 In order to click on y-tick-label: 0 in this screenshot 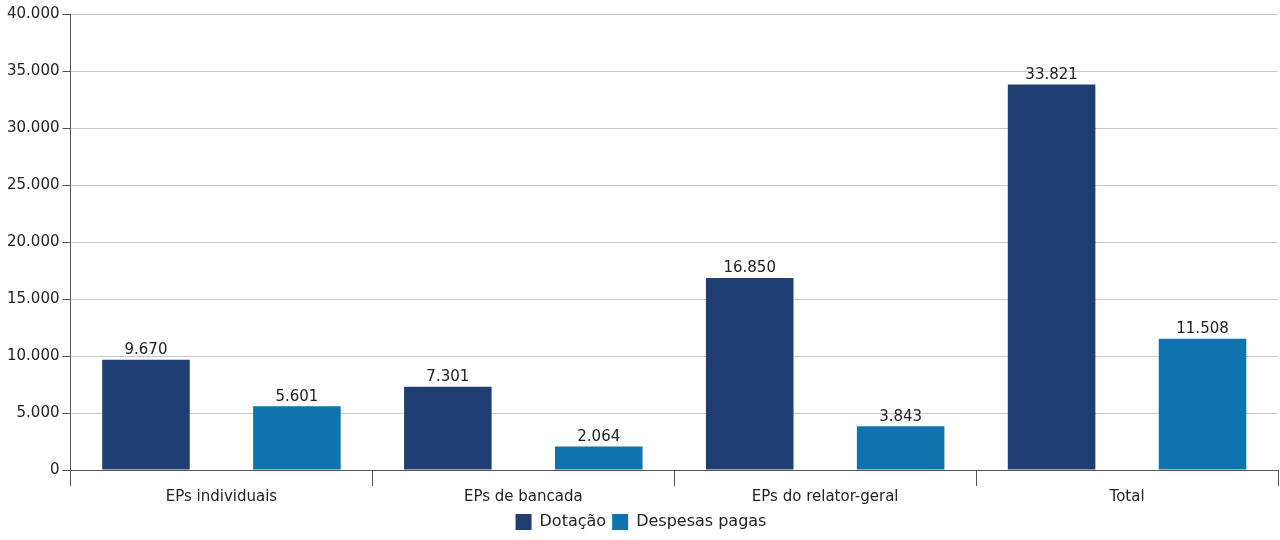, I will do `click(54, 468)`.